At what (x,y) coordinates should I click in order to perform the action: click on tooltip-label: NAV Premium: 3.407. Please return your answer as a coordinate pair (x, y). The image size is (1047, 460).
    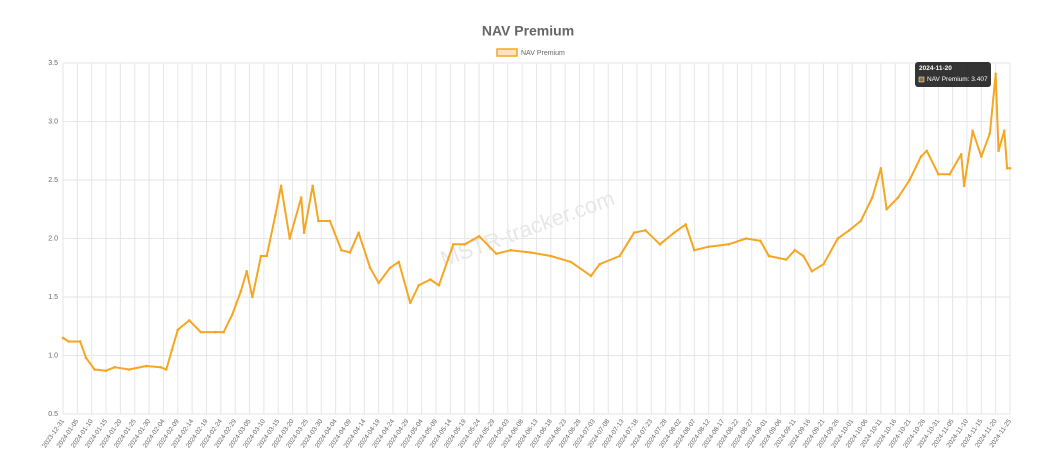
    Looking at the image, I should click on (957, 79).